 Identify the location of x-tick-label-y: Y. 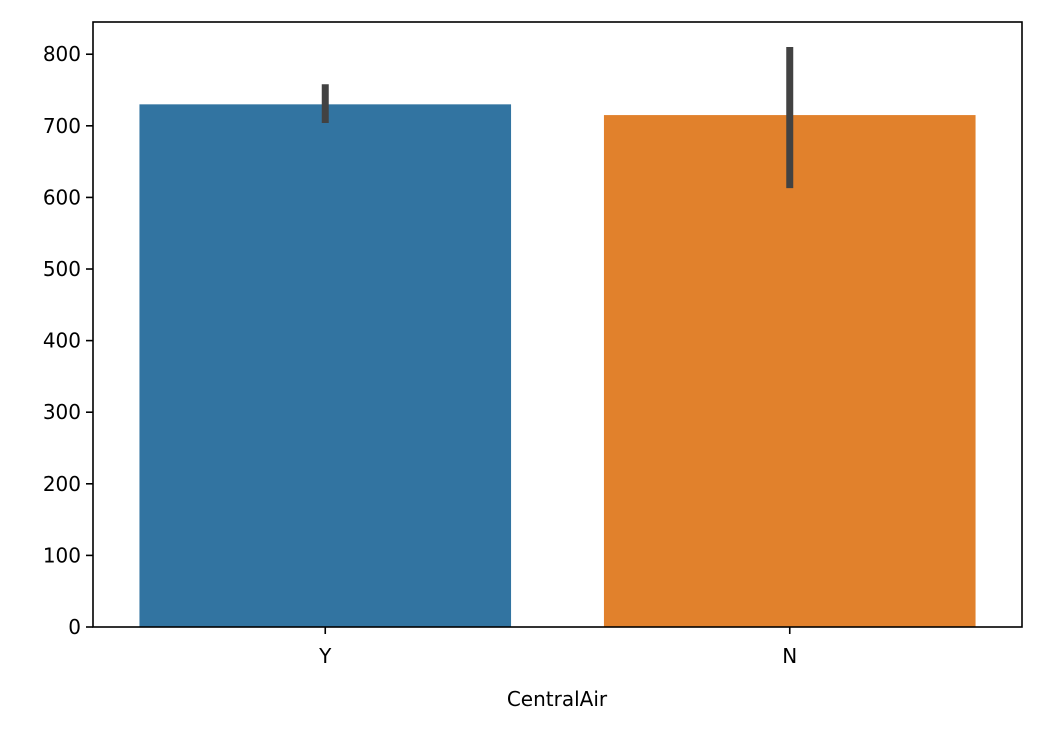
(325, 656).